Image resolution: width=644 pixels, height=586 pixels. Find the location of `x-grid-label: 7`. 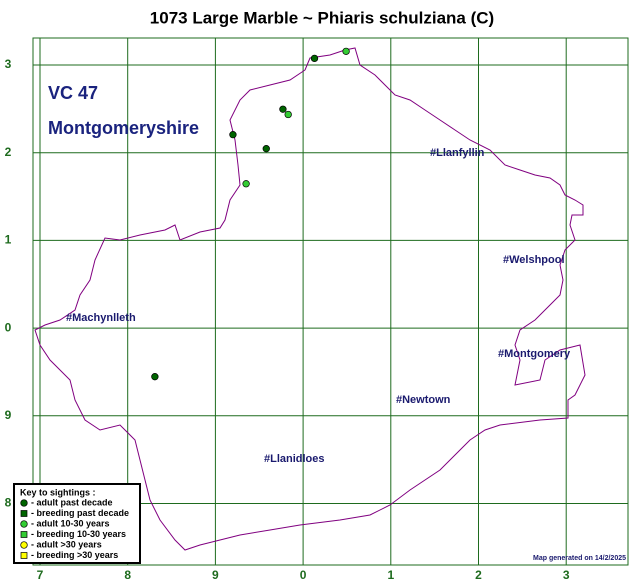

x-grid-label: 7 is located at coordinates (40, 575).